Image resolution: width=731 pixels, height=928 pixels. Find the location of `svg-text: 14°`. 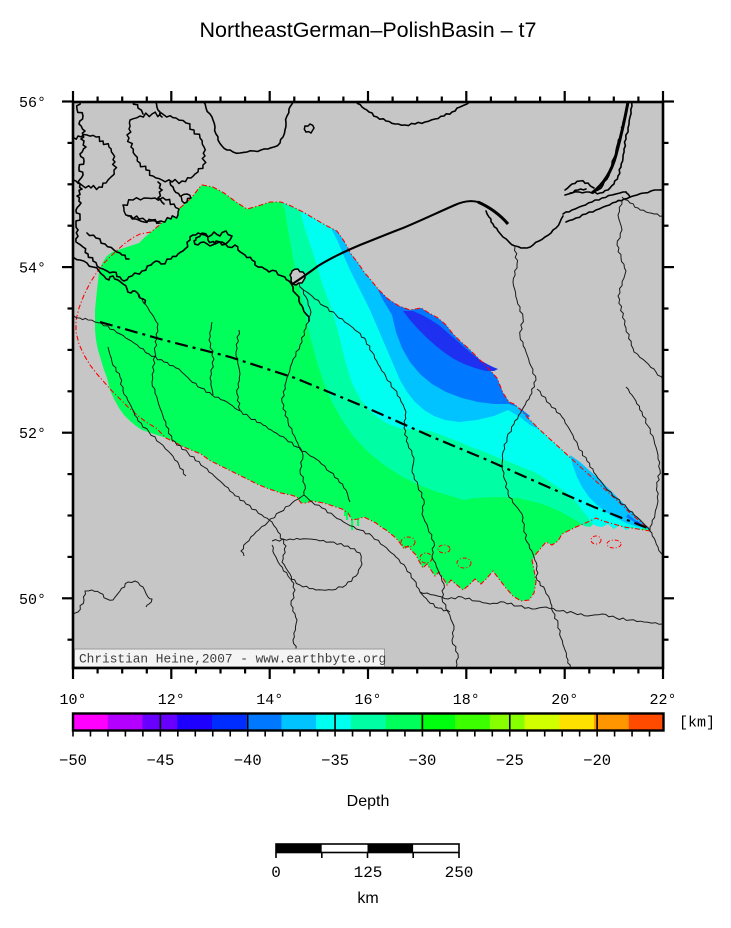

svg-text: 14° is located at coordinates (269, 700).